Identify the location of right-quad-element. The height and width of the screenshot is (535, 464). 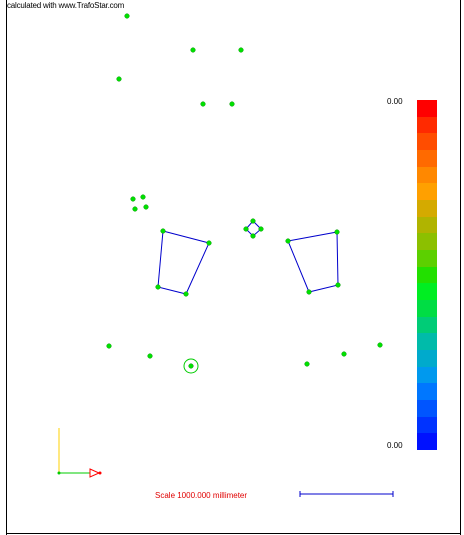
(313, 262).